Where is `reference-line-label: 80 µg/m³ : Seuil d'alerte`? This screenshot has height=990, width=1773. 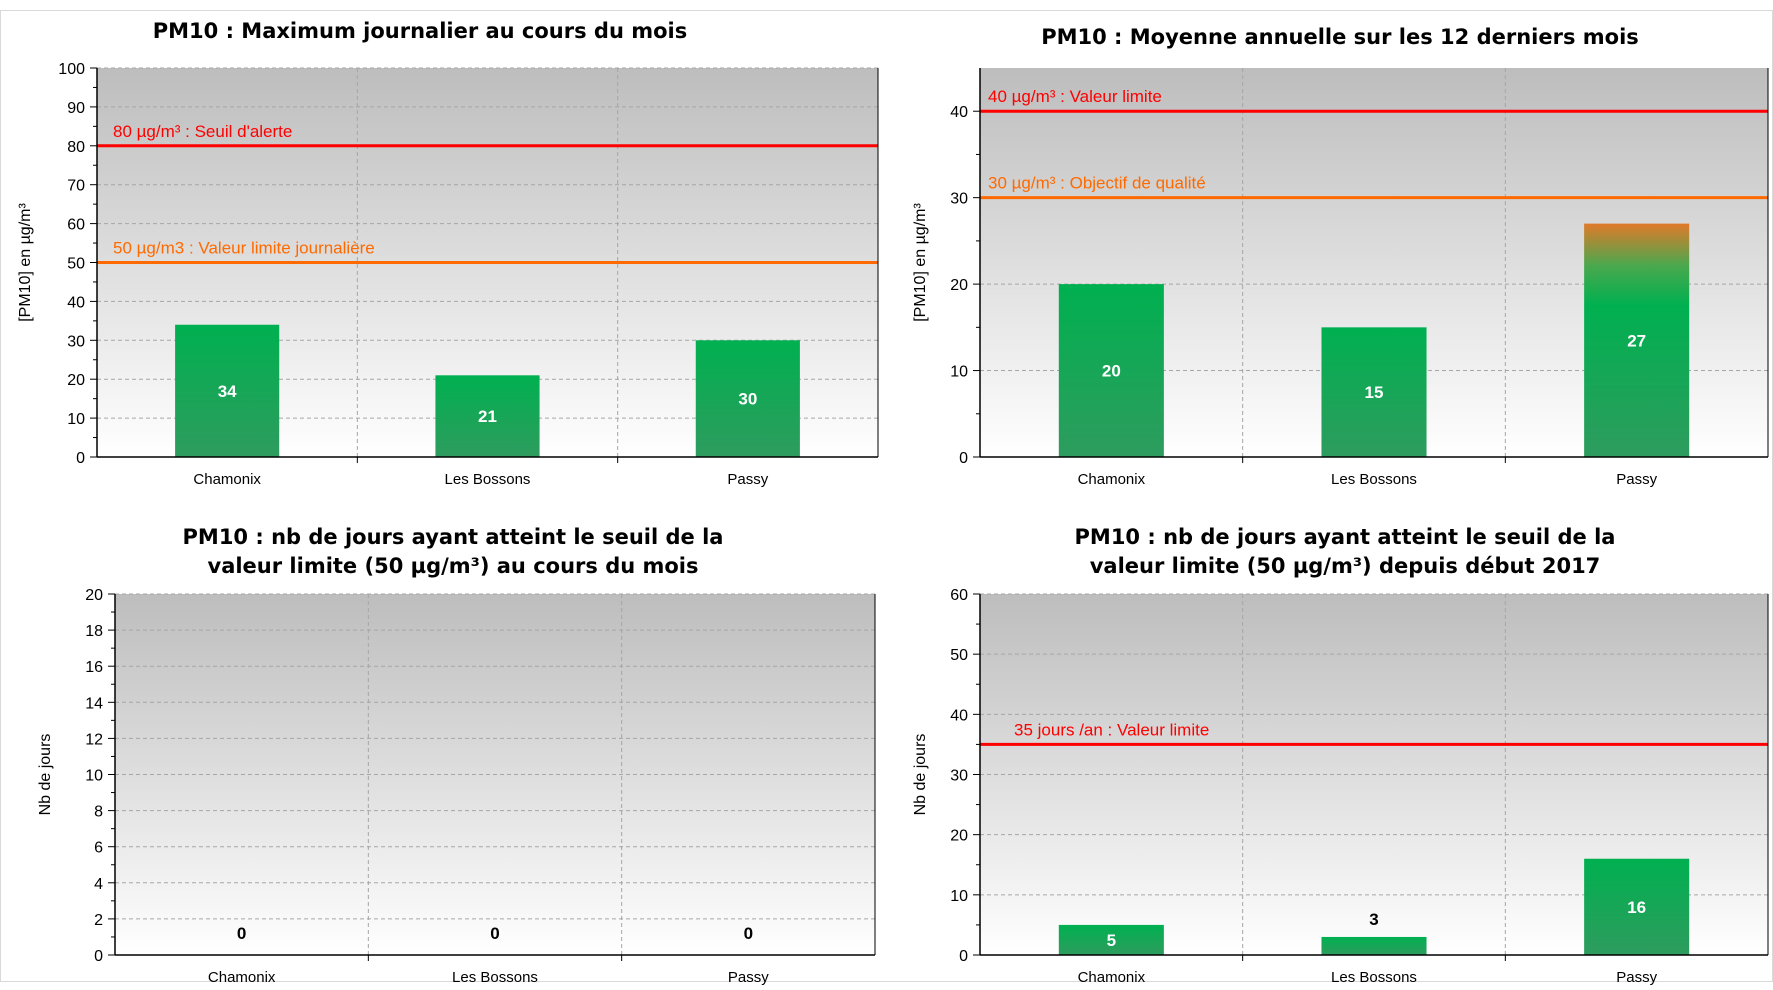 reference-line-label: 80 µg/m³ : Seuil d'alerte is located at coordinates (202, 131).